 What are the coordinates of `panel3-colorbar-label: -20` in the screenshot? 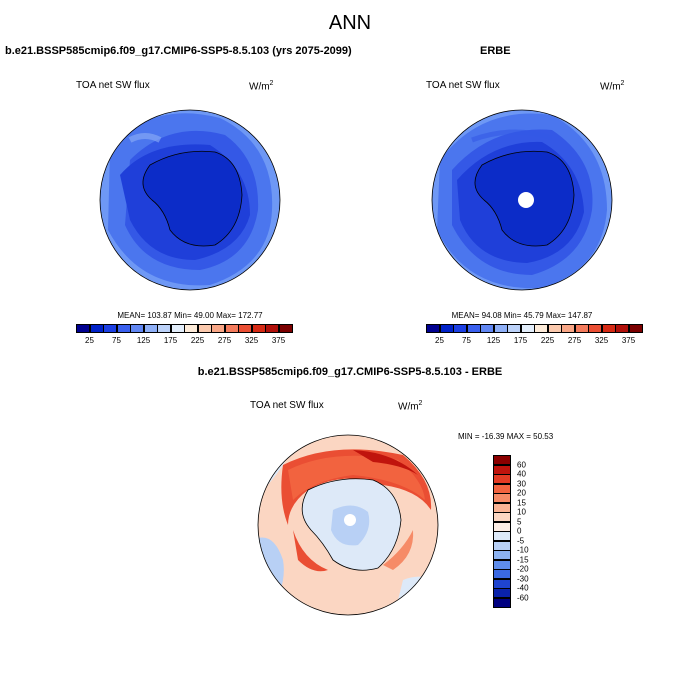 It's located at (523, 569).